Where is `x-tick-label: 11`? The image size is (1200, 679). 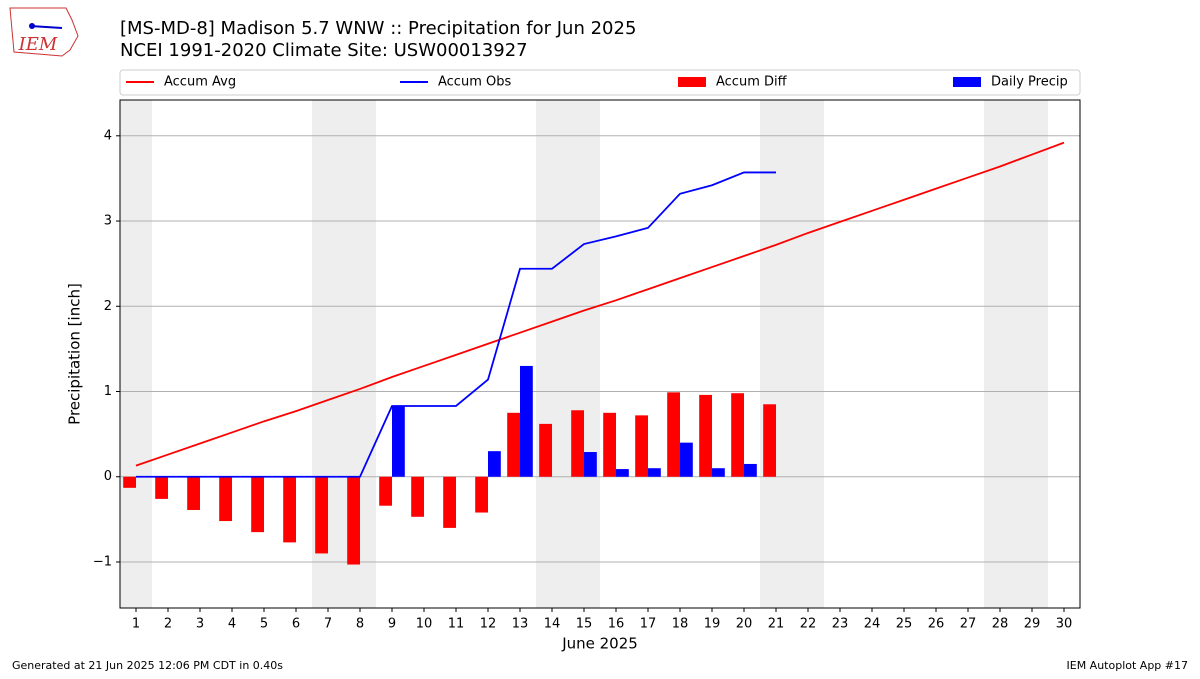 x-tick-label: 11 is located at coordinates (456, 624).